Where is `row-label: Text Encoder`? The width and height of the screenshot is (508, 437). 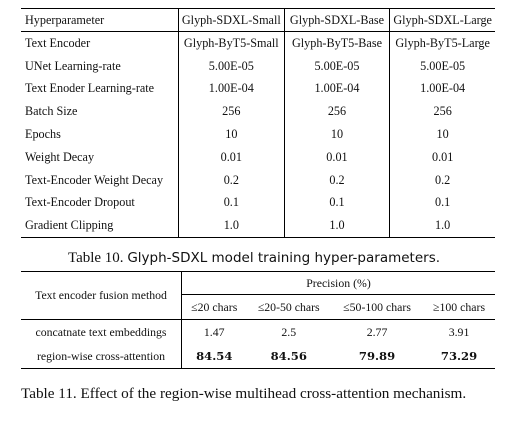 row-label: Text Encoder is located at coordinates (58, 42).